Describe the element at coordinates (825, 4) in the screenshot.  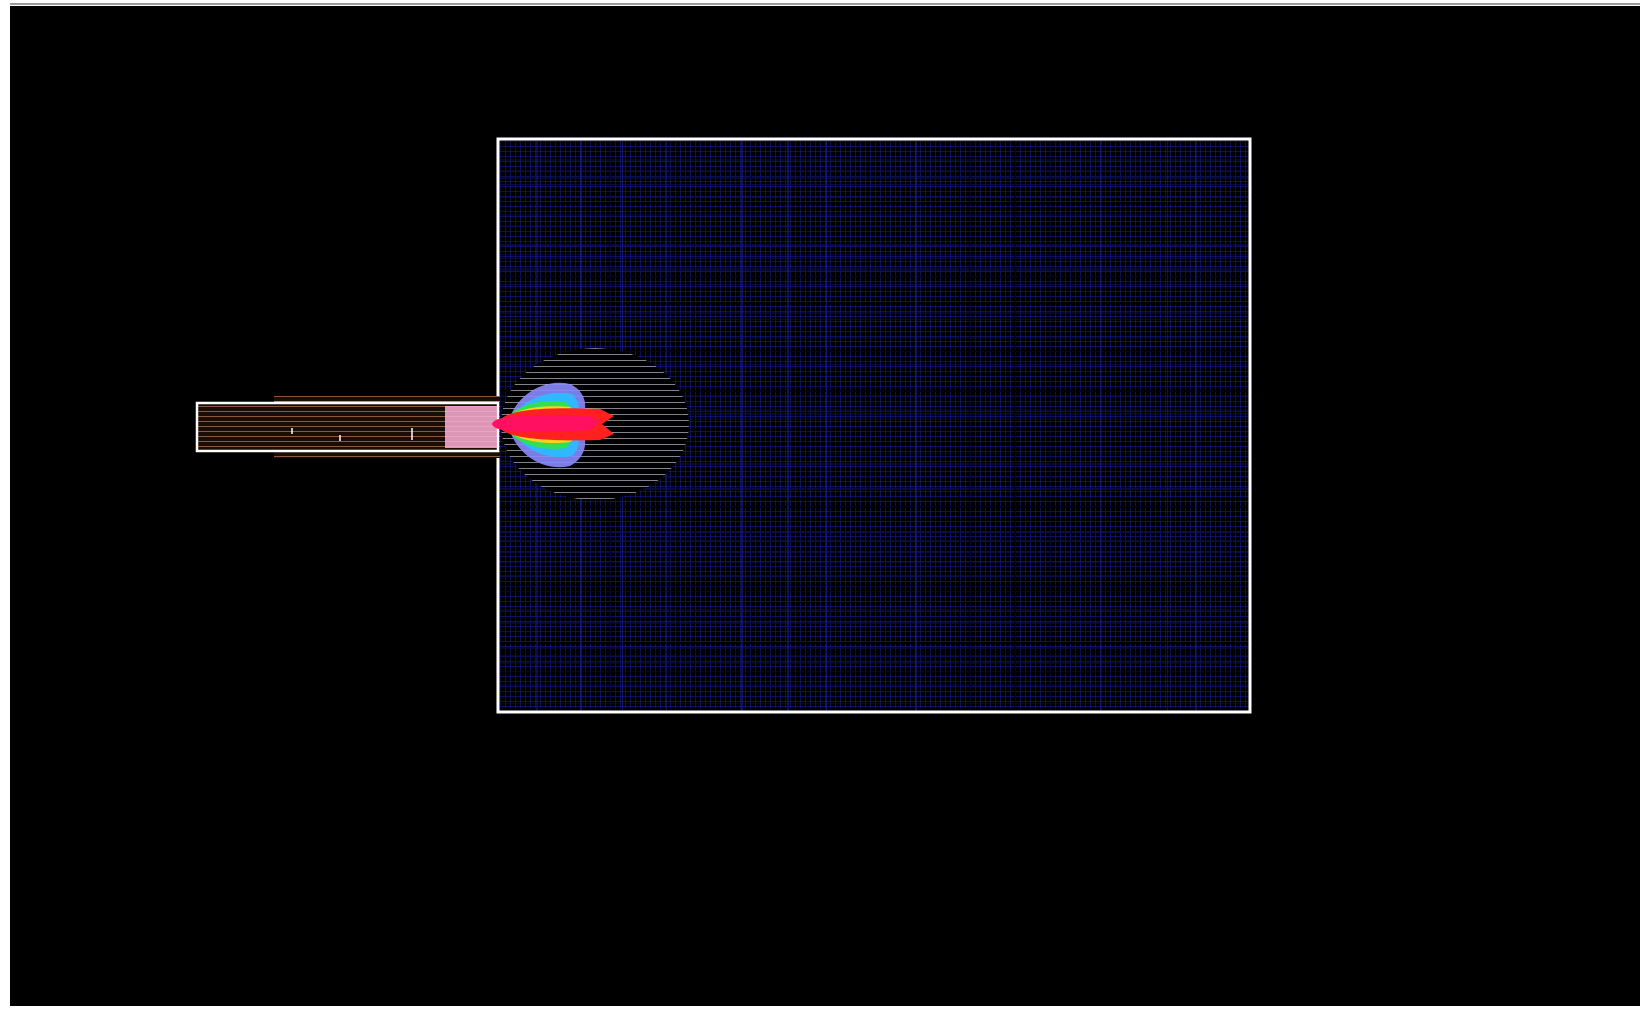
I see `window-top-border` at that location.